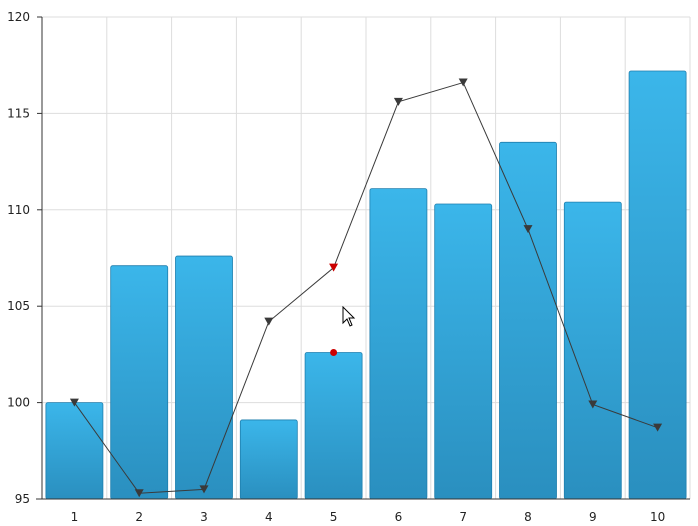 Image resolution: width=698 pixels, height=526 pixels. Describe the element at coordinates (75, 517) in the screenshot. I see `x-tick-label: 1` at that location.